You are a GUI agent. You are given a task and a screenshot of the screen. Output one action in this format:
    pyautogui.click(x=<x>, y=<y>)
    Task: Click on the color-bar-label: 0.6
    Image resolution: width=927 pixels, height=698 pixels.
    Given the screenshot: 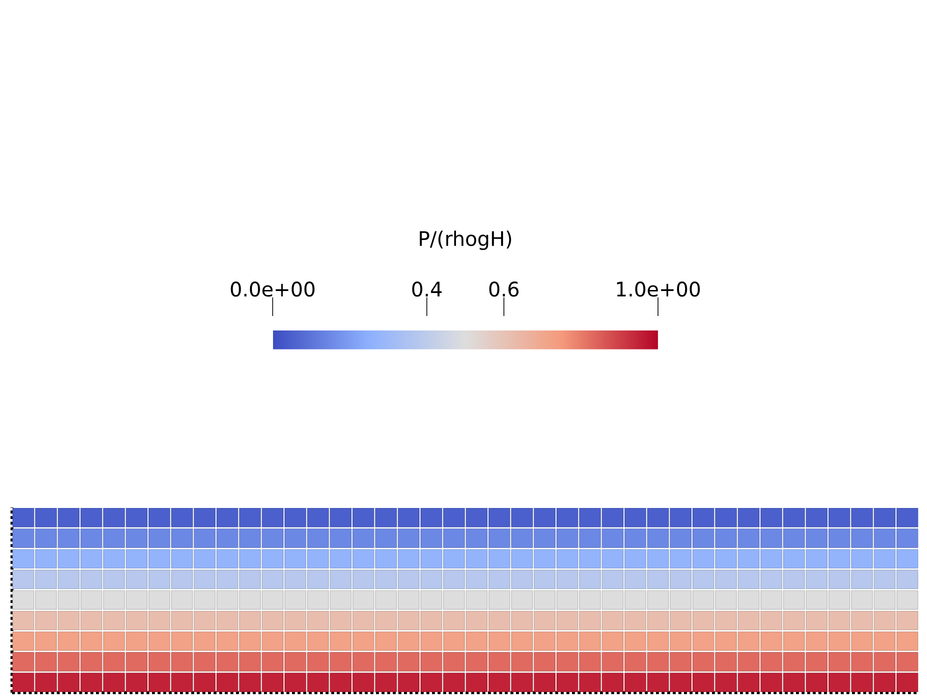 What is the action you would take?
    pyautogui.click(x=504, y=289)
    